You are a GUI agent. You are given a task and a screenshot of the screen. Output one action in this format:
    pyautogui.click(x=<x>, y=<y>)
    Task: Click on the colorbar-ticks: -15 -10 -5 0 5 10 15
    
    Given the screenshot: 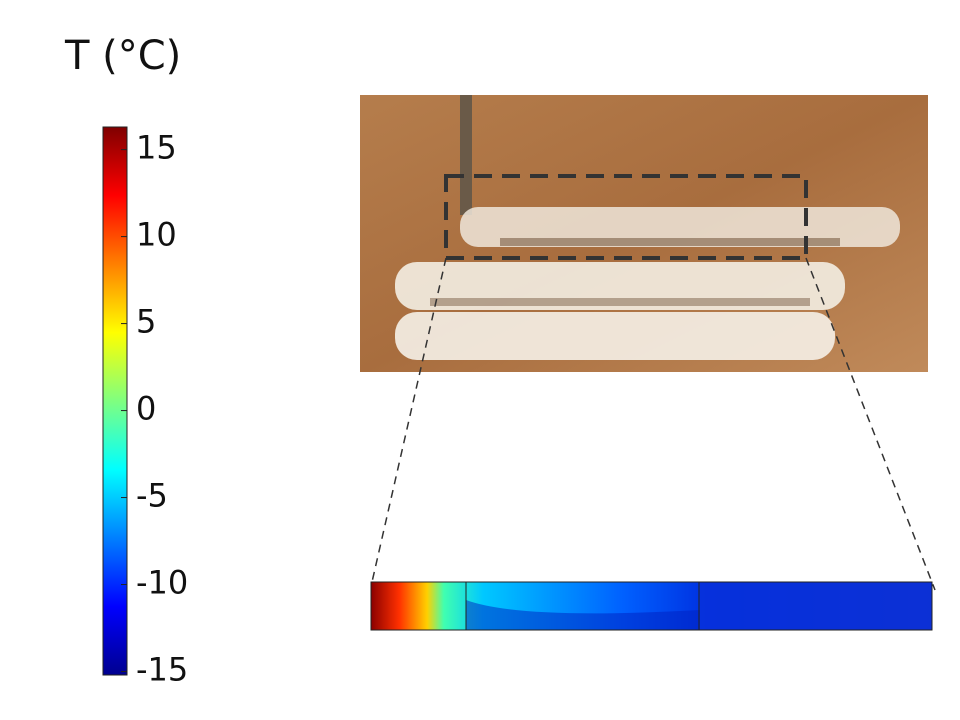 What is the action you would take?
    pyautogui.click(x=154, y=409)
    